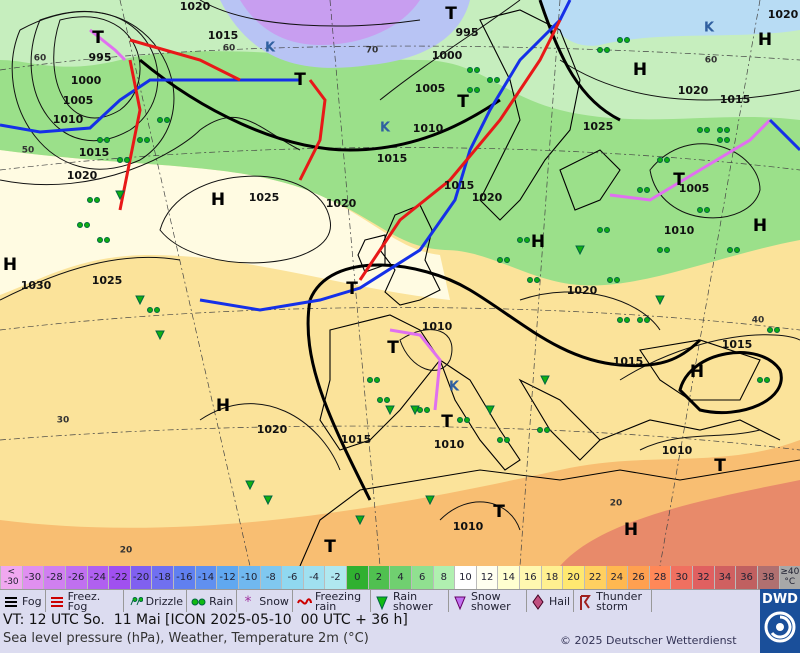 This screenshot has width=800, height=653. Describe the element at coordinates (758, 321) in the screenshot. I see `graticule-label: 40` at that location.